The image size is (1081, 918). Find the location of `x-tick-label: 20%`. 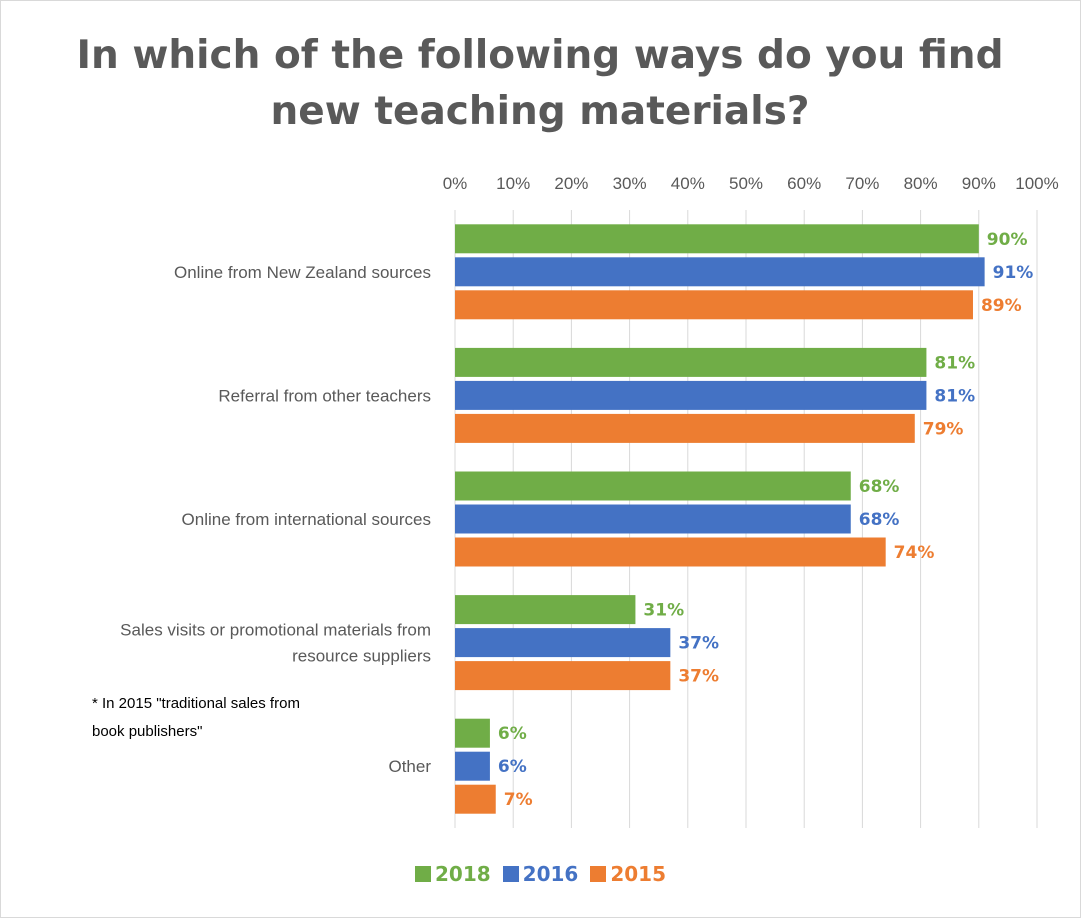

x-tick-label: 20% is located at coordinates (571, 183).